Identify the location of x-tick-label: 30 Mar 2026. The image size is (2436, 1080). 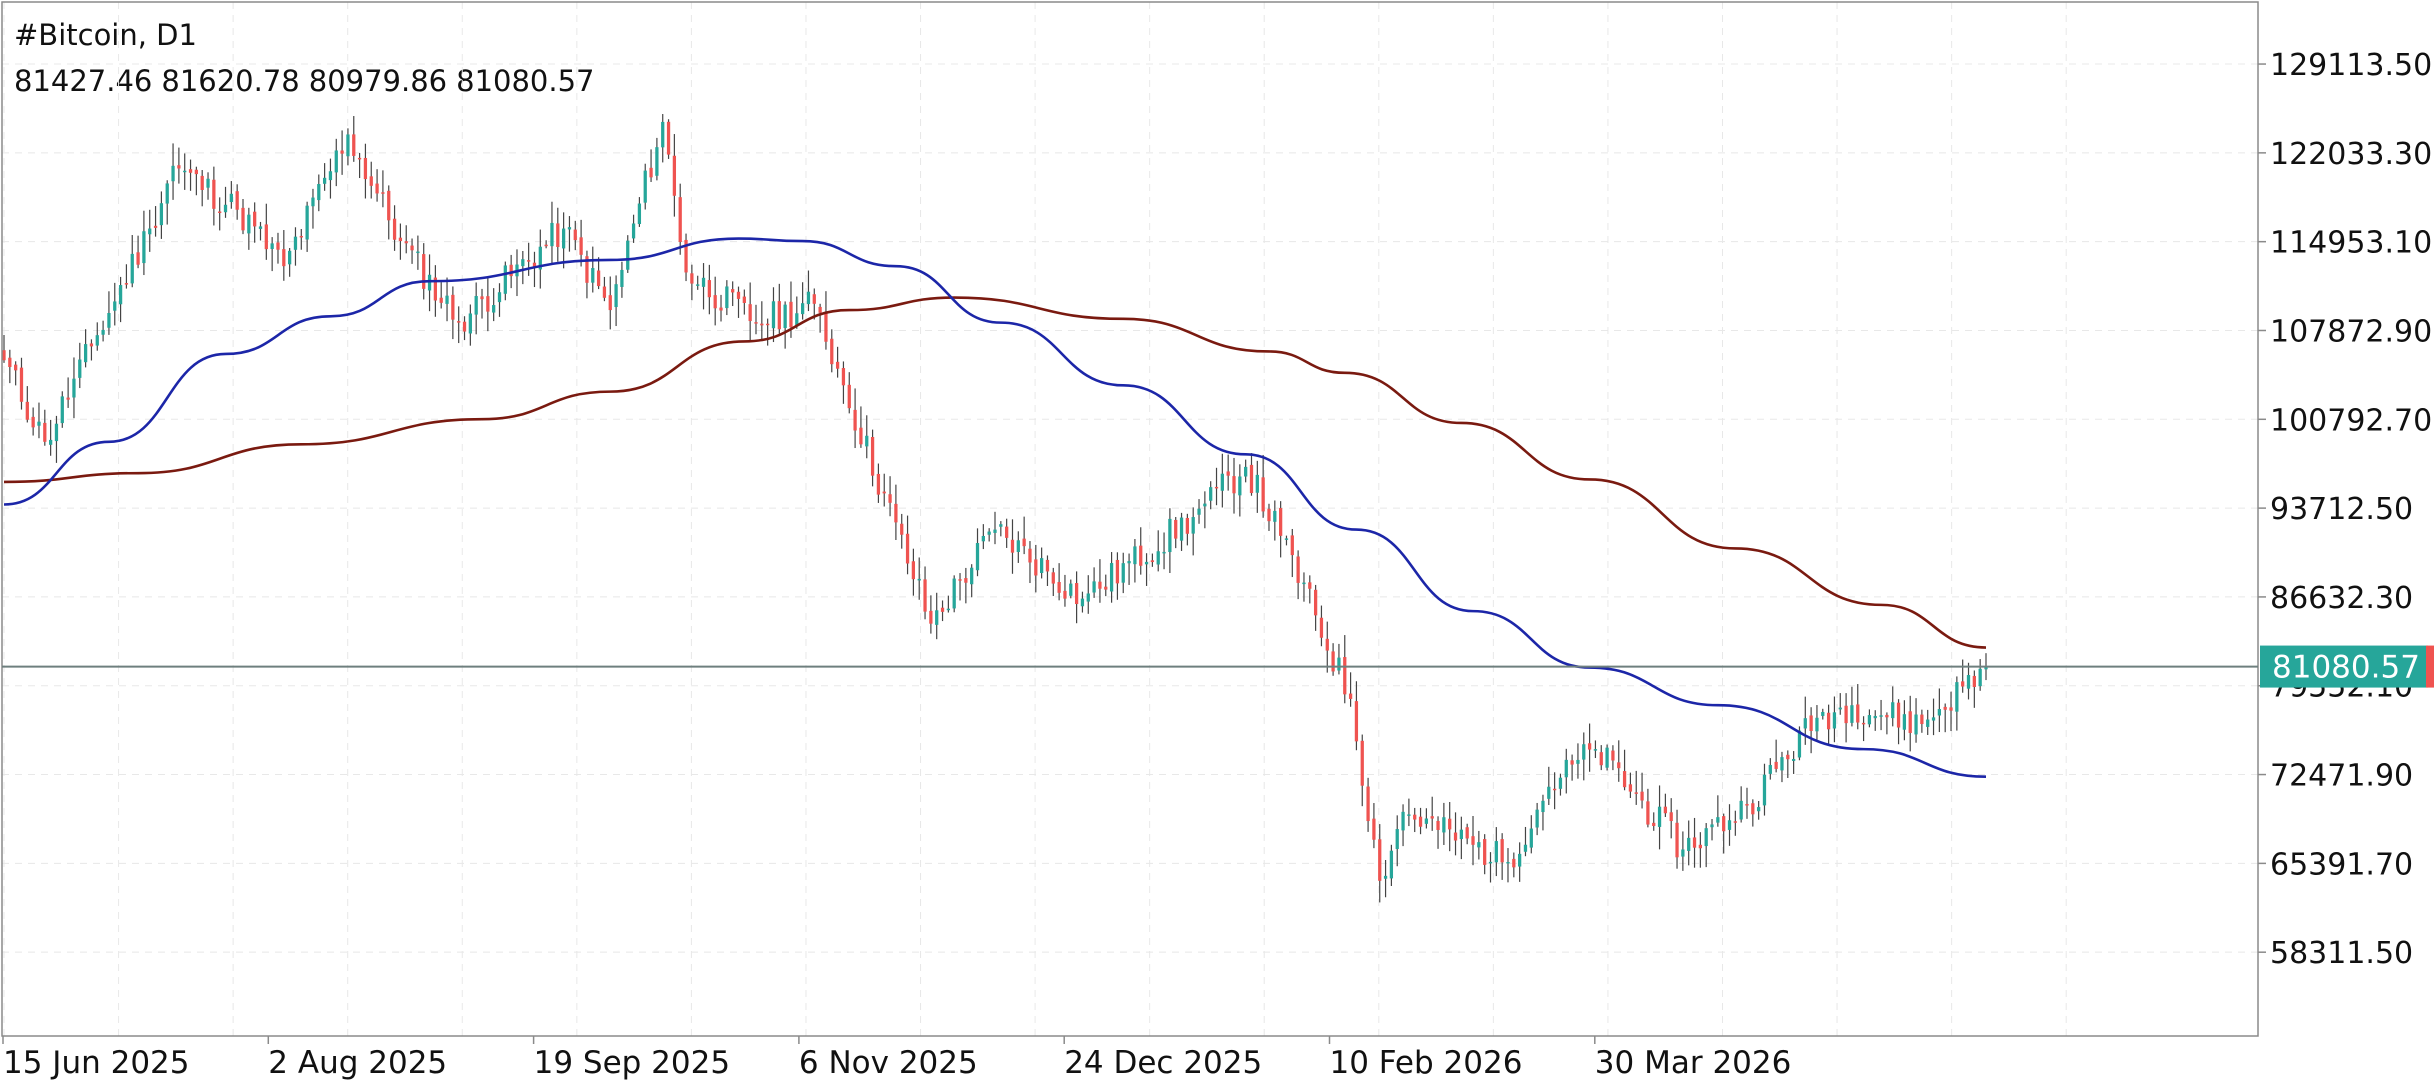
(1693, 1062).